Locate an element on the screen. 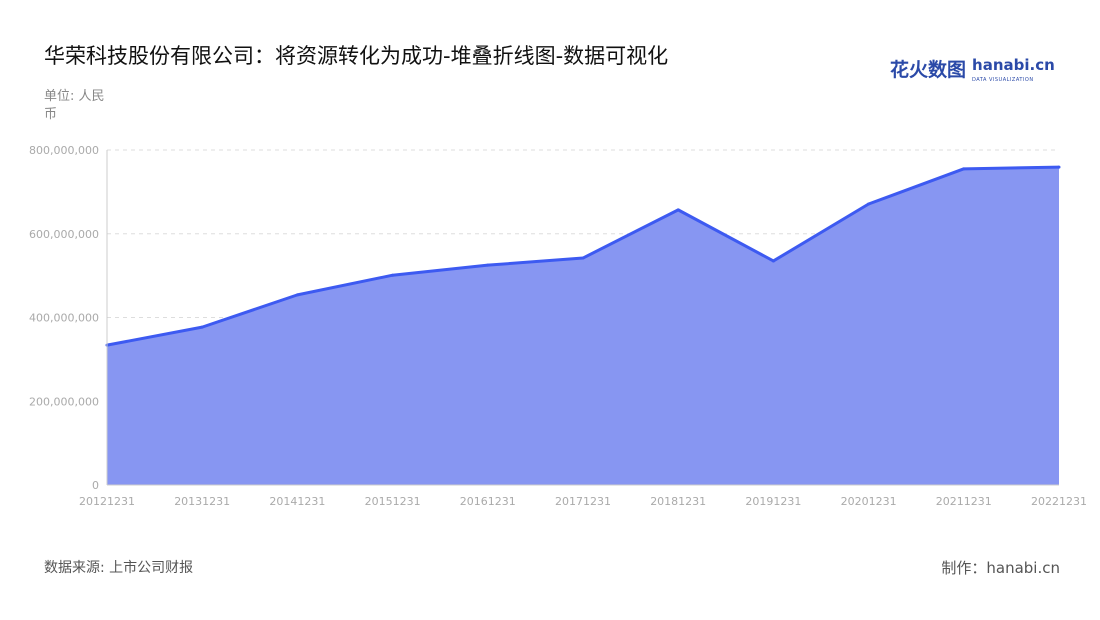  y-tick-label: 800,000,000 is located at coordinates (64, 150).